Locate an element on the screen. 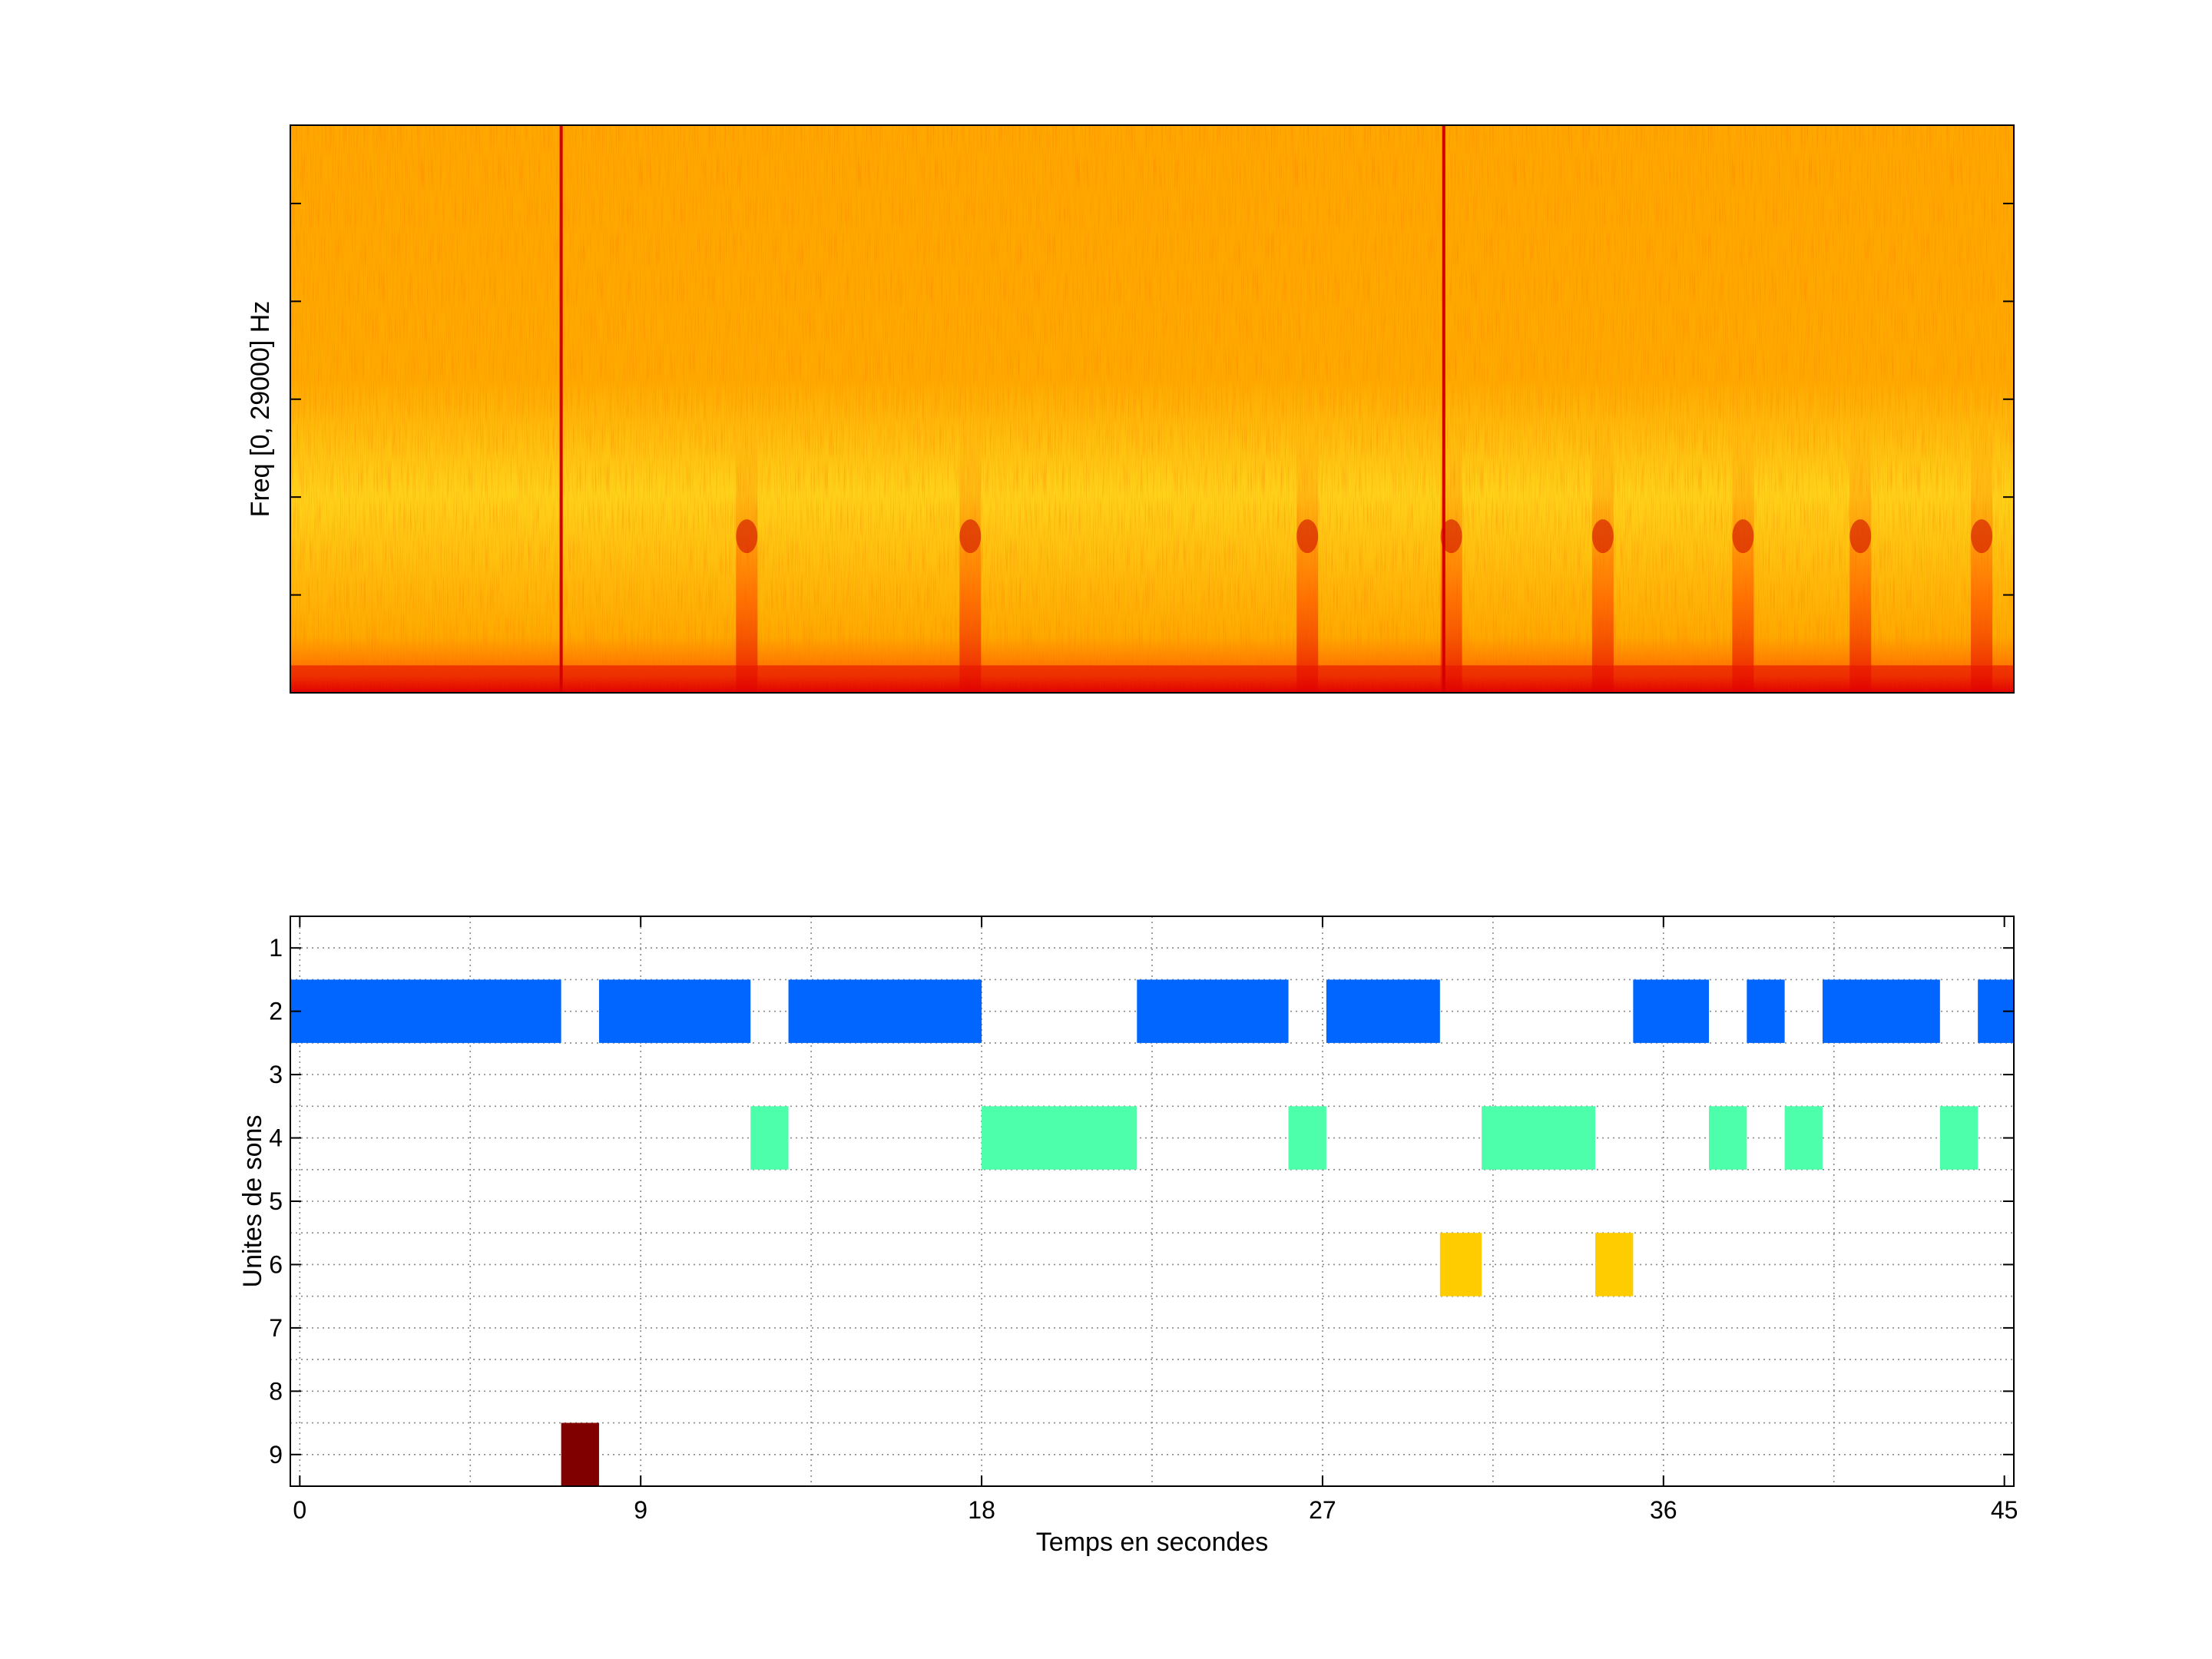 This screenshot has height=1659, width=2212. spectrogram-y-axis-title: Freq [0, 29000] Hz is located at coordinates (260, 410).